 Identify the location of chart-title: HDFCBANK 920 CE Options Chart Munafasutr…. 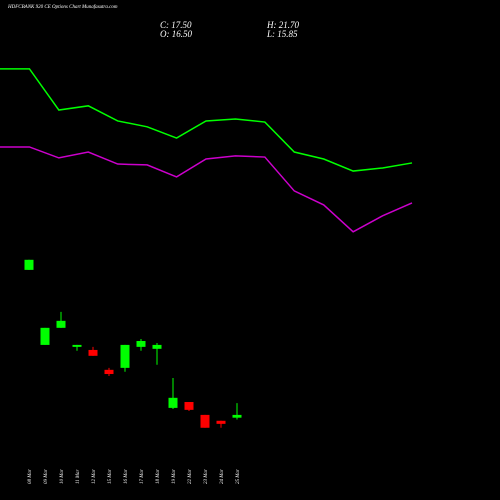
(62, 7).